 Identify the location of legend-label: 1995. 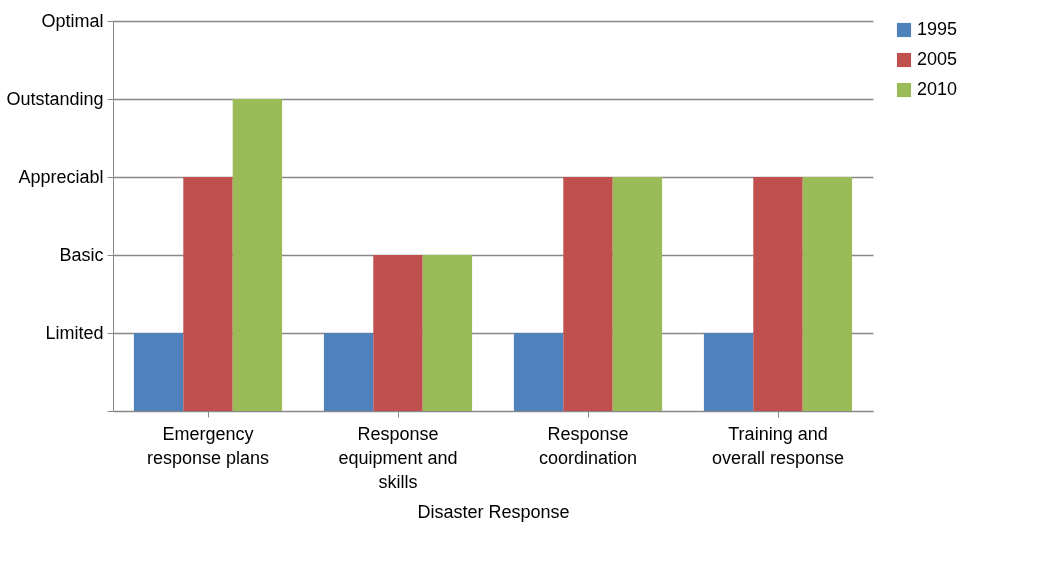
(937, 29).